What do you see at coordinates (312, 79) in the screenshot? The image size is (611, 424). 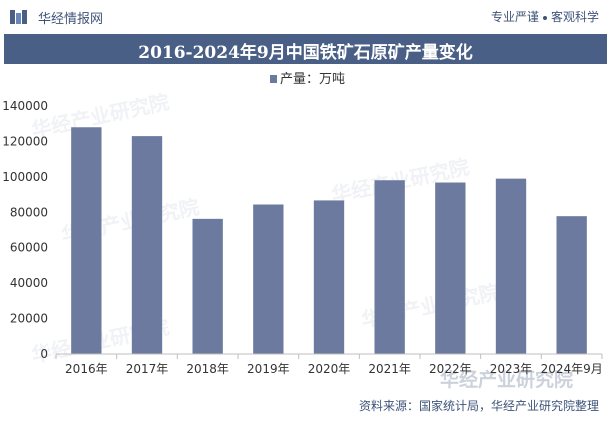 I see `legend-label: 产量：万吨` at bounding box center [312, 79].